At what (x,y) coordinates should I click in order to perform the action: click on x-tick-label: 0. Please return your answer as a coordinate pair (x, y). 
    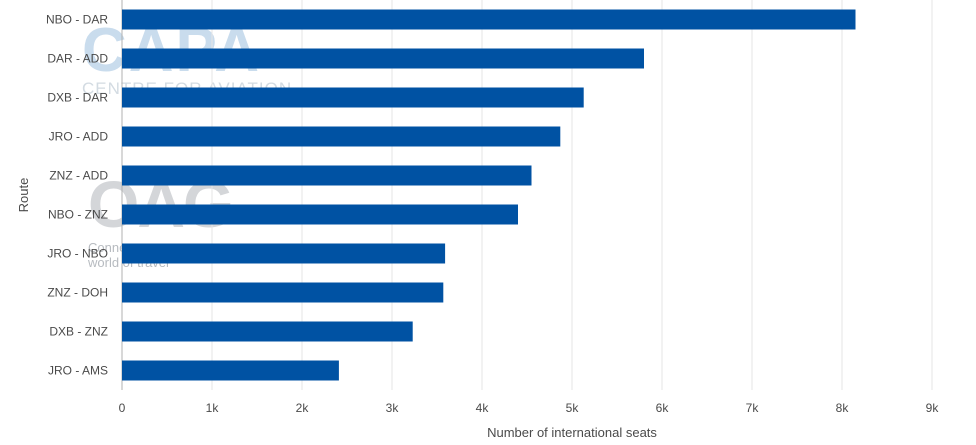
    Looking at the image, I should click on (122, 408).